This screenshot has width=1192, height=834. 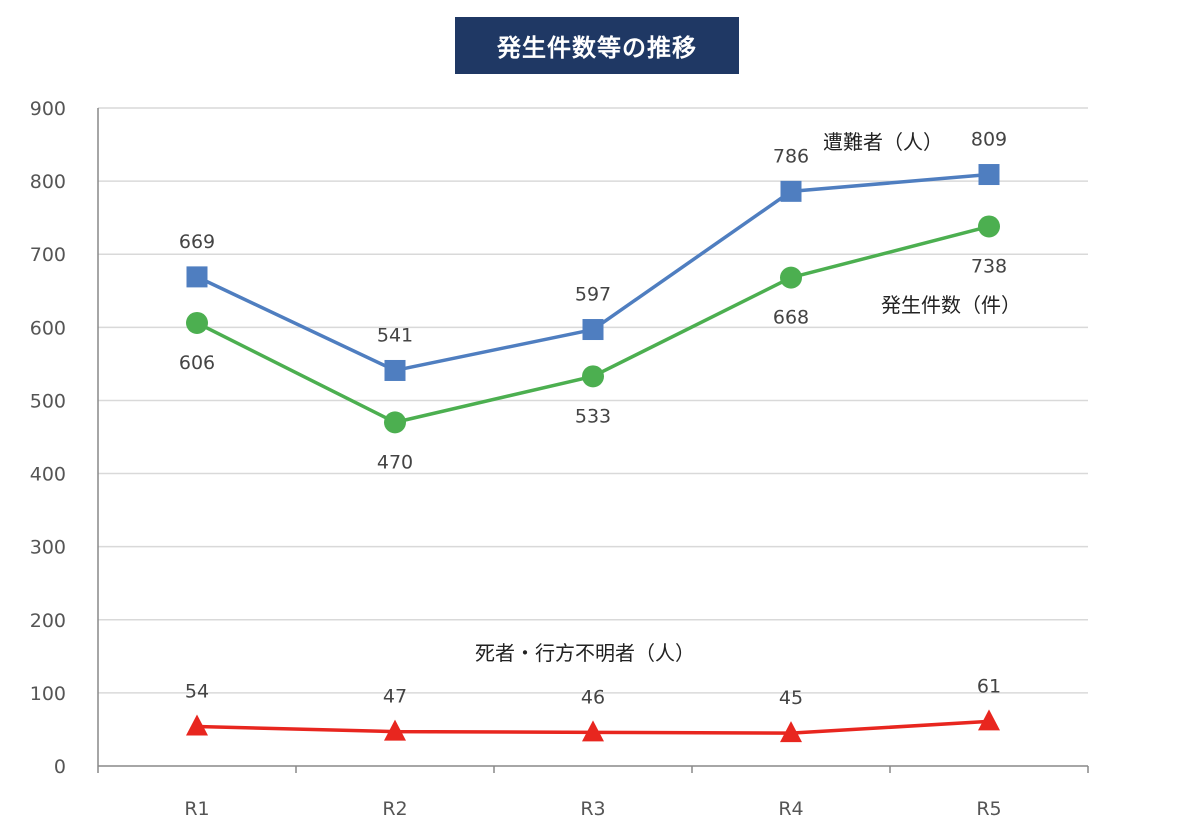 What do you see at coordinates (48, 182) in the screenshot?
I see `y-tick-label: 800` at bounding box center [48, 182].